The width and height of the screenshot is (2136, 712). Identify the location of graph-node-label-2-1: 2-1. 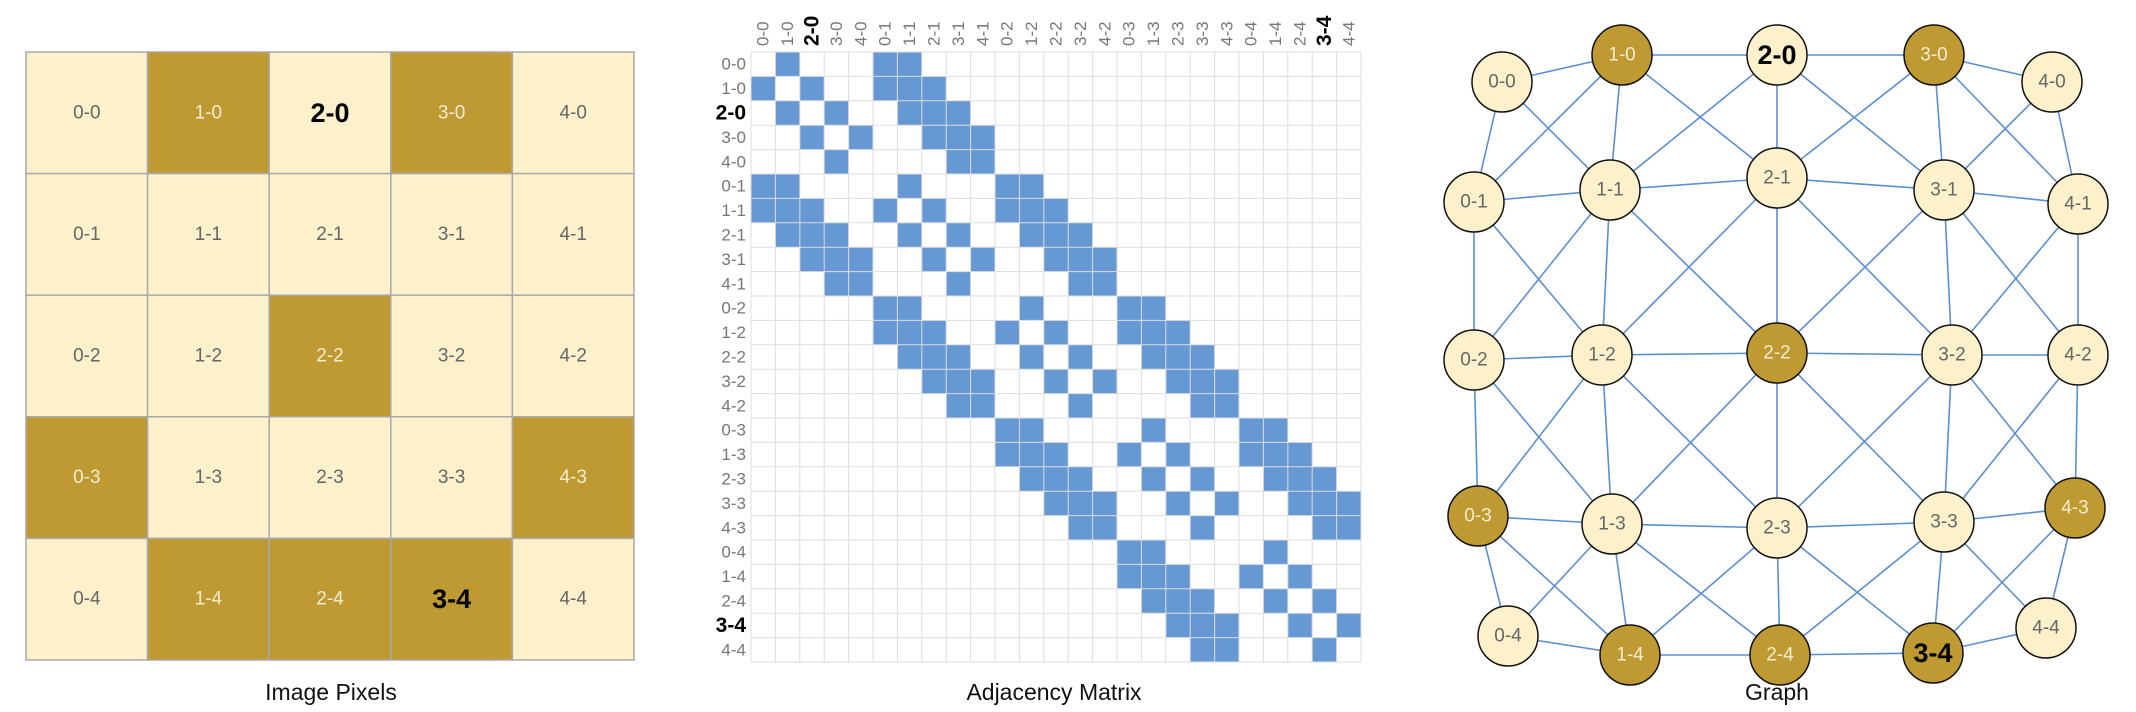
(1776, 178).